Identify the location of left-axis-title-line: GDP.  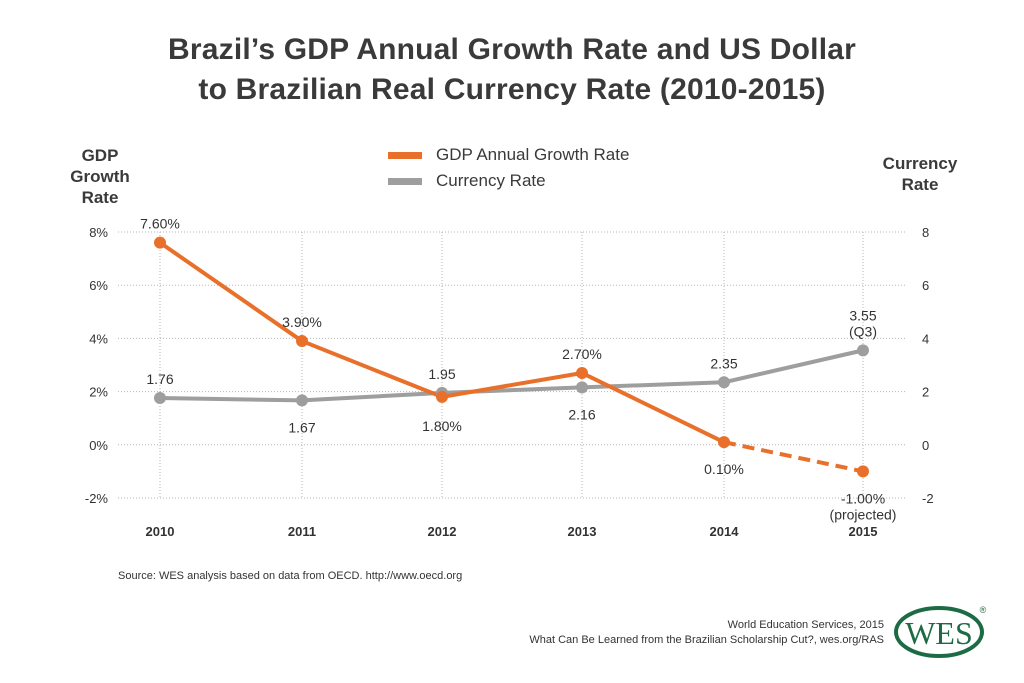
(100, 155).